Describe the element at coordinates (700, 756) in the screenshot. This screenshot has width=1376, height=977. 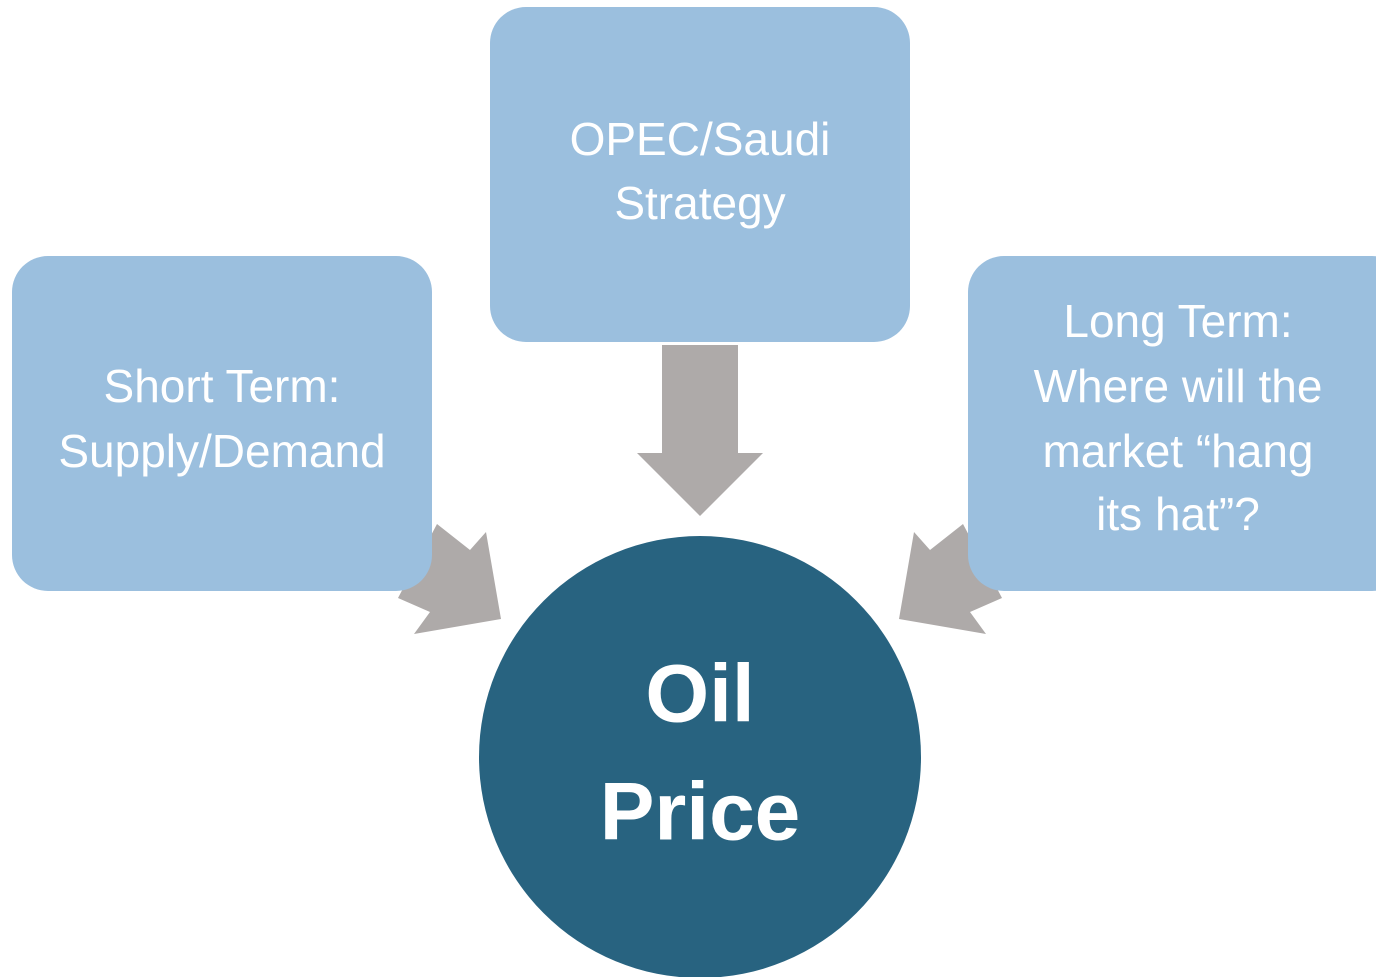
I see `center-node` at that location.